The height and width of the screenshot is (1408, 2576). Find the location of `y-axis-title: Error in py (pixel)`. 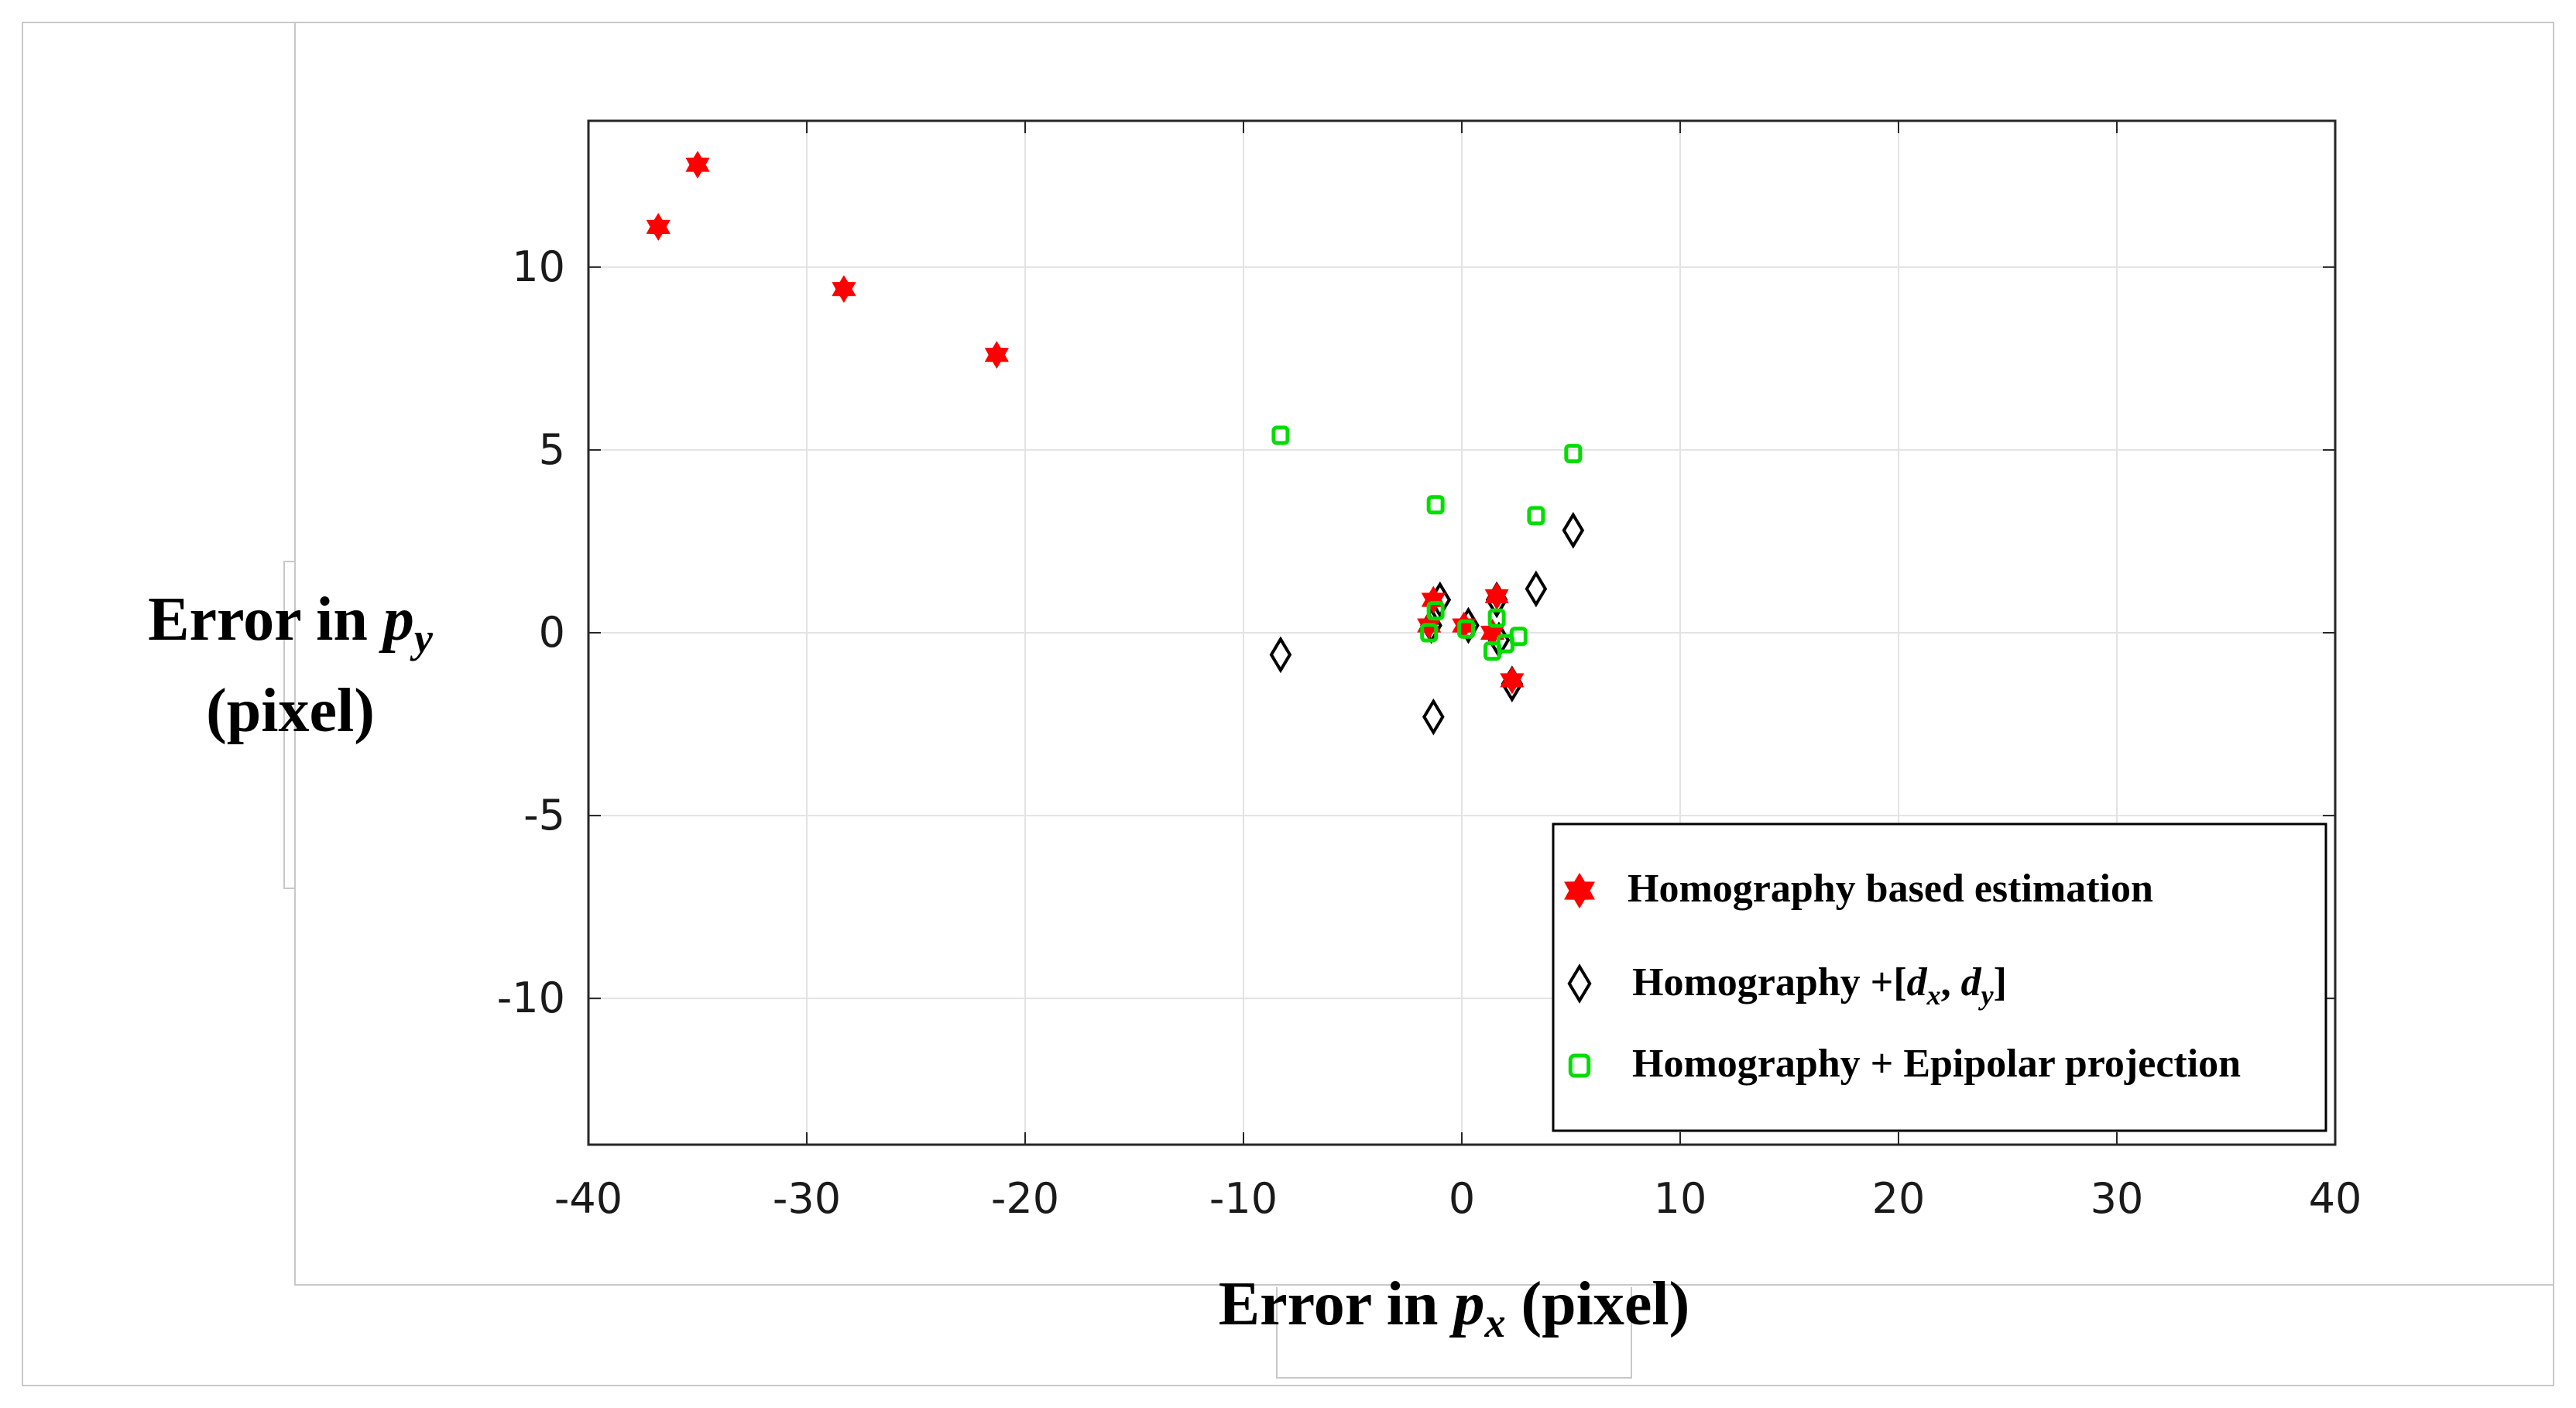

y-axis-title: Error in py (pixel) is located at coordinates (291, 665).